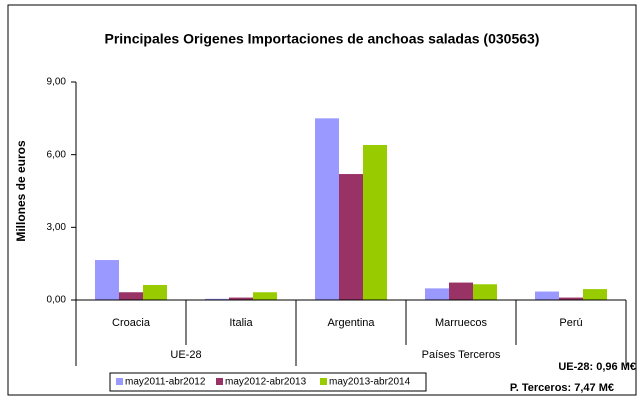  What do you see at coordinates (131, 323) in the screenshot?
I see `x-tick-label: Croacia` at bounding box center [131, 323].